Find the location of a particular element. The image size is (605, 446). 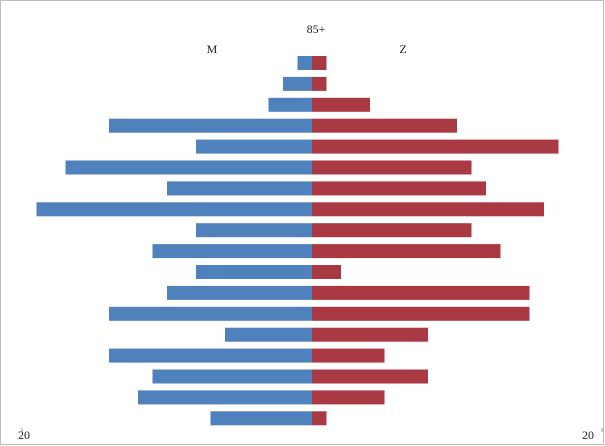

legend-label: Z is located at coordinates (402, 49).